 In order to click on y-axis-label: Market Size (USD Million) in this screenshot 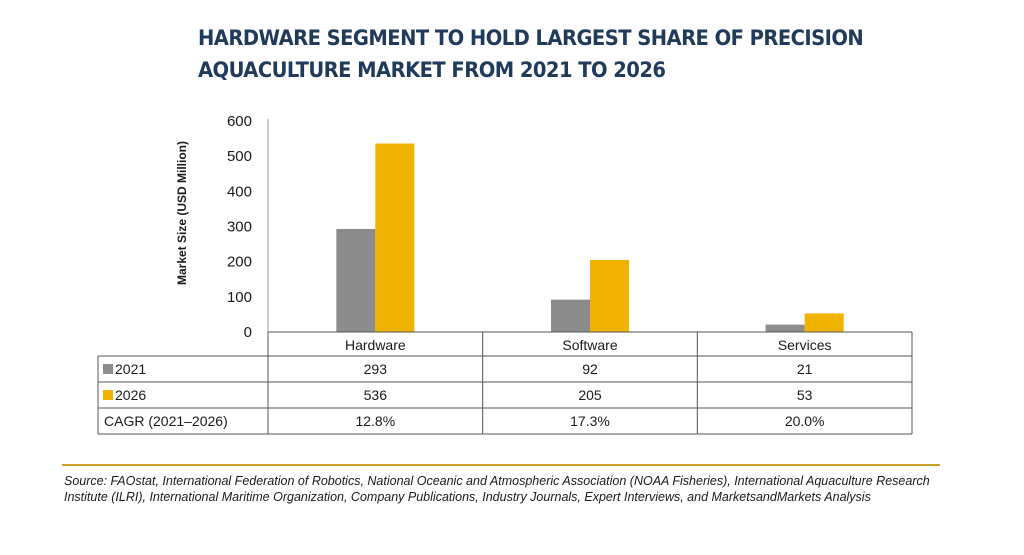, I will do `click(182, 213)`.